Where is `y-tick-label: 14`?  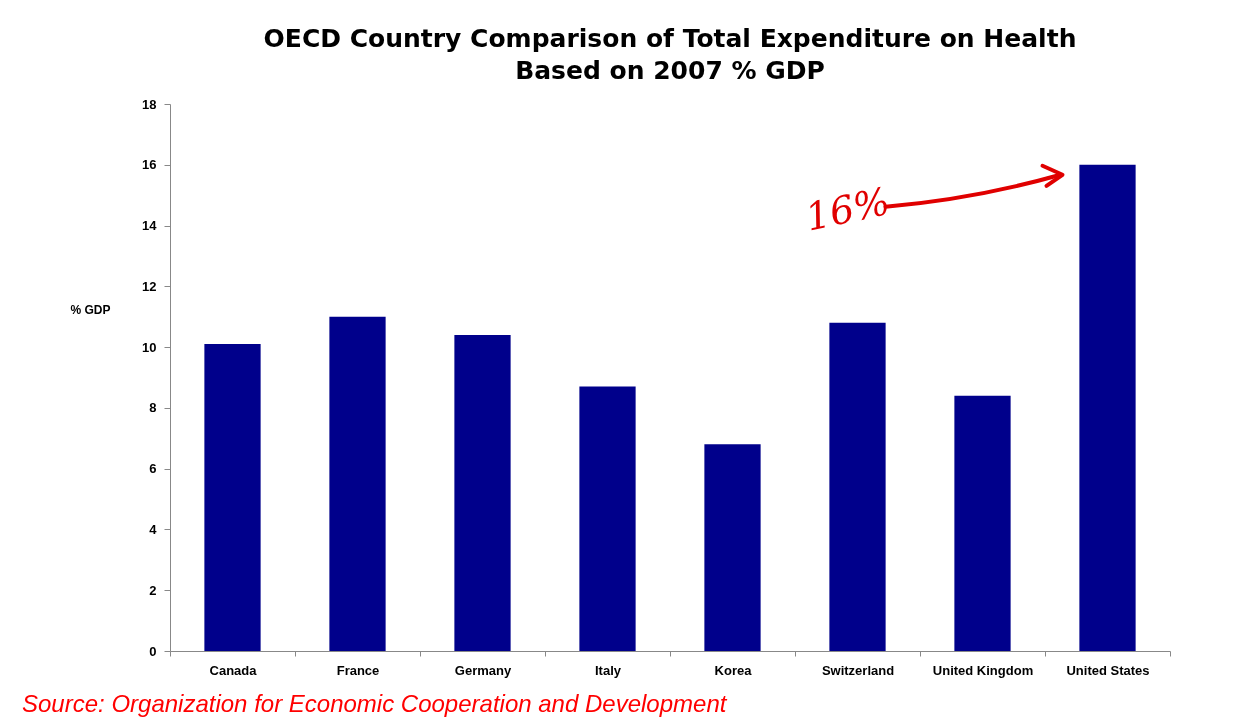 y-tick-label: 14 is located at coordinates (150, 226).